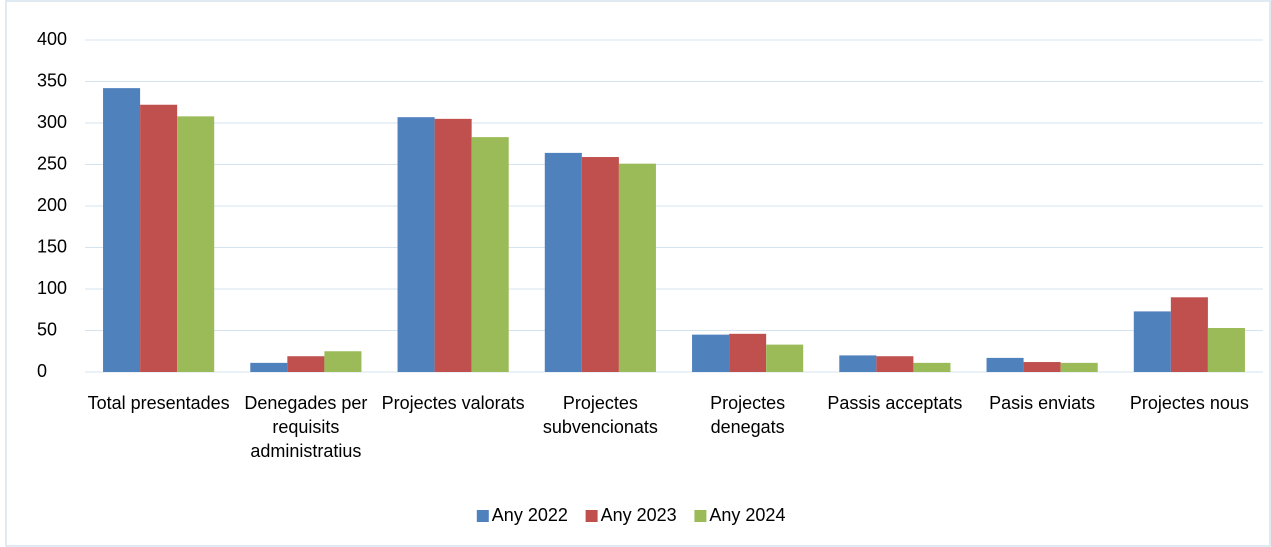  I want to click on x-tick-label: Denegades per requisits administratius, so click(306, 427).